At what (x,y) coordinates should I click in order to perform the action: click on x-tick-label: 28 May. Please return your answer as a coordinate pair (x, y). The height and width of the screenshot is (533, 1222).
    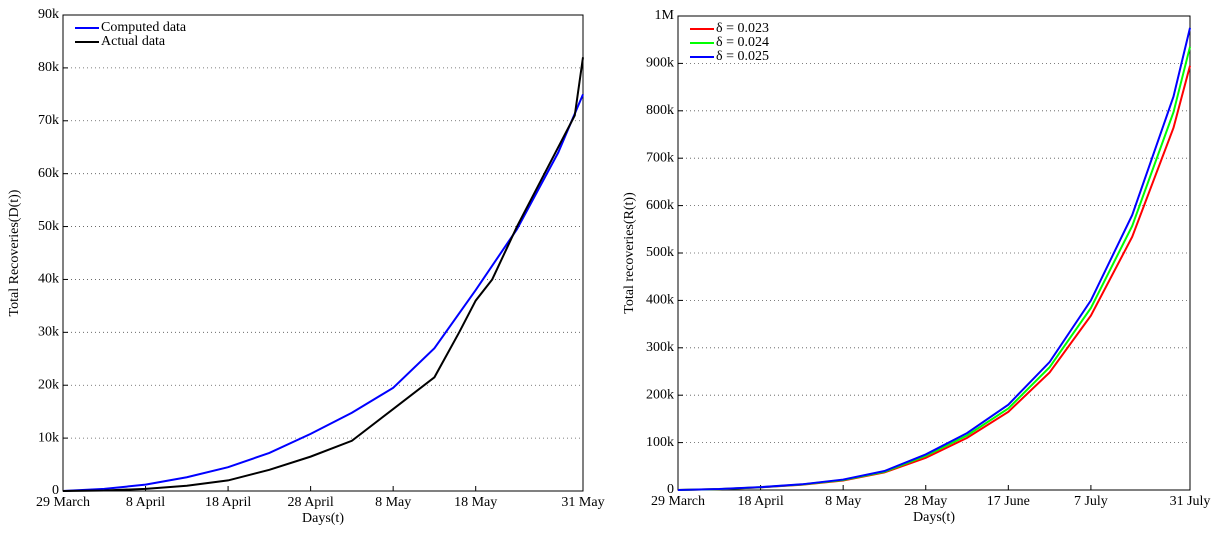
    Looking at the image, I should click on (925, 501).